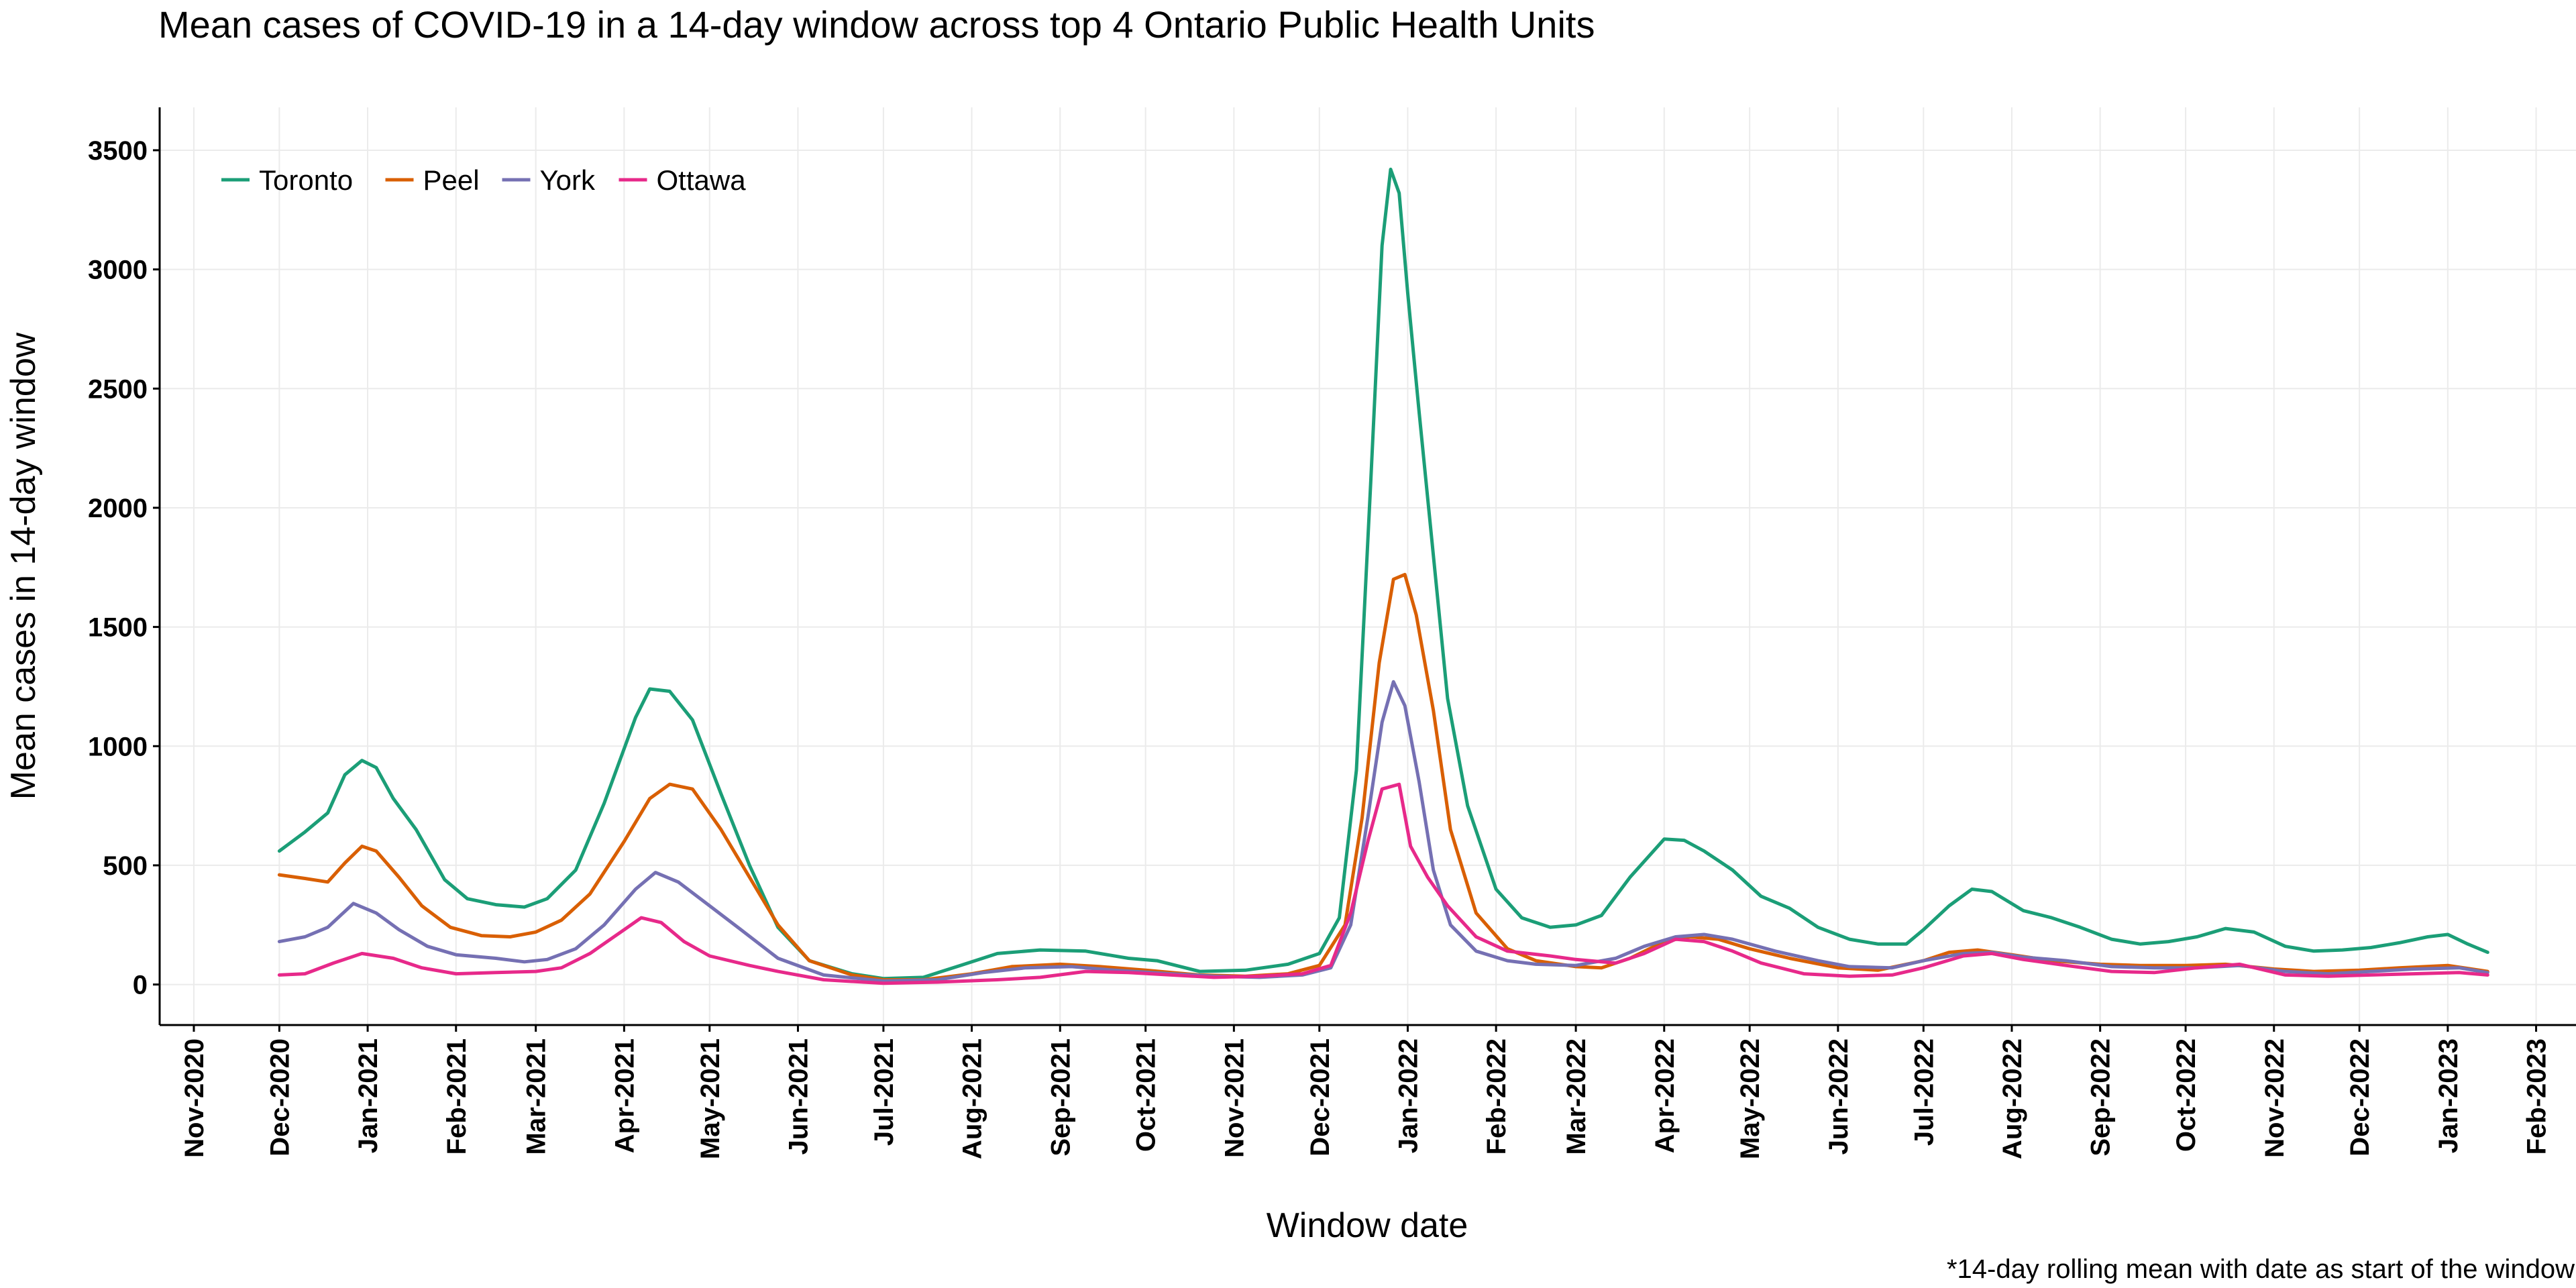  I want to click on x-tick-label: Jun-2021, so click(798, 1096).